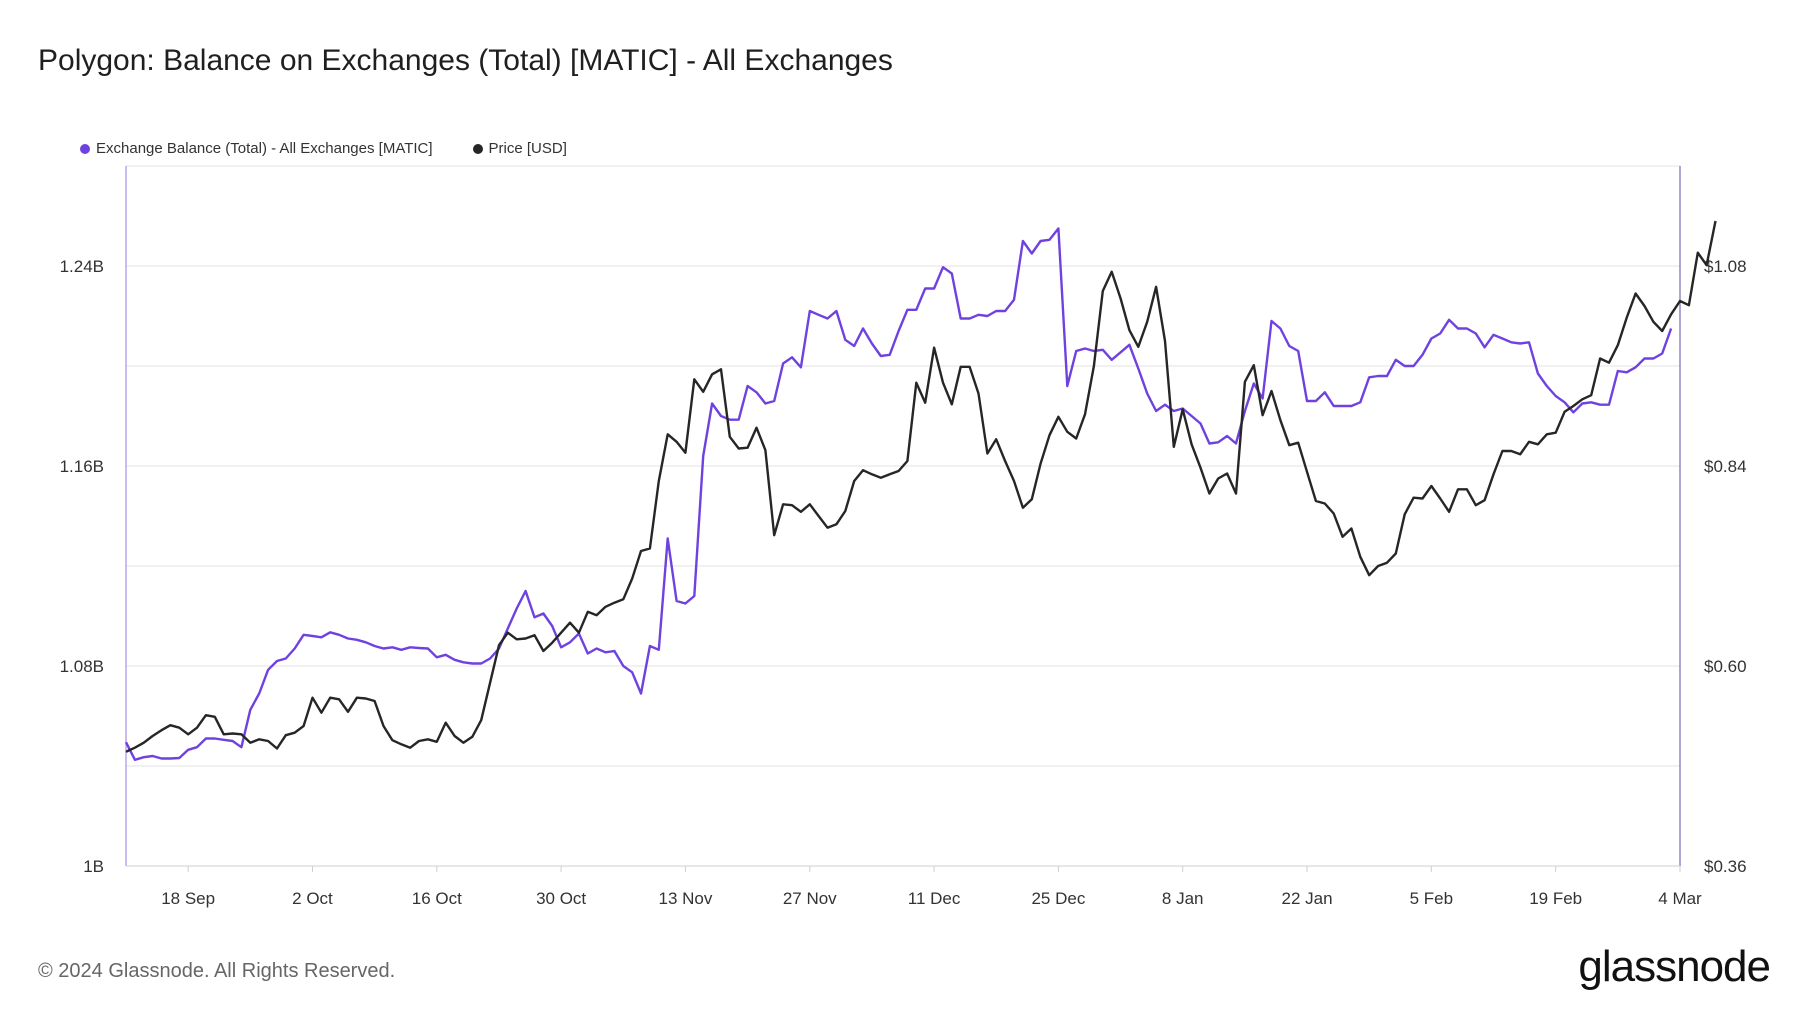 This screenshot has width=1800, height=1013. Describe the element at coordinates (93, 866) in the screenshot. I see `y-left-tick-label-0: 1B` at that location.